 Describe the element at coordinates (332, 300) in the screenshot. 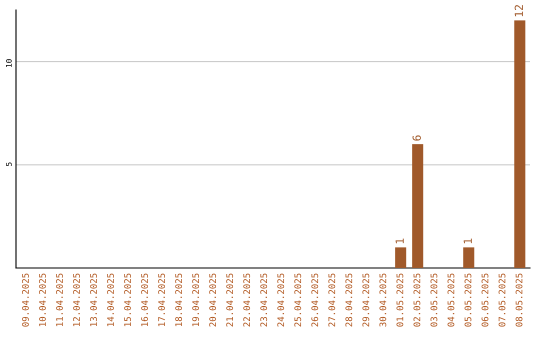

I see `x-tick-label: 27.04.2025` at that location.